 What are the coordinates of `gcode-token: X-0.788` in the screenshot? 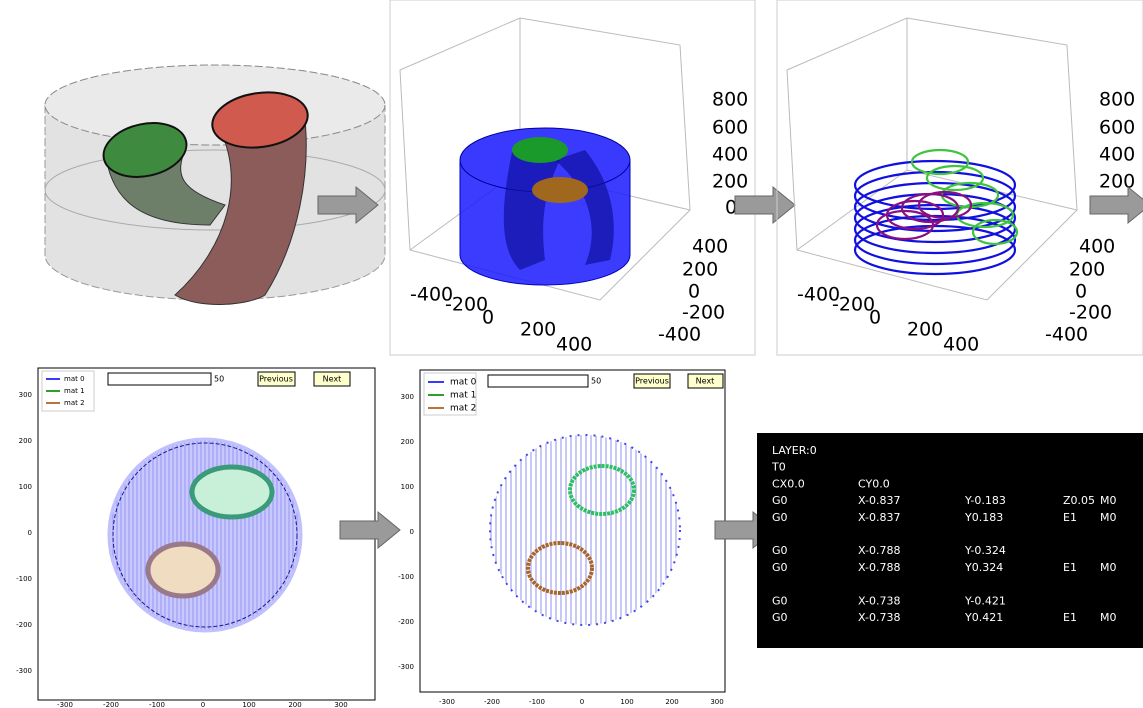 It's located at (879, 550).